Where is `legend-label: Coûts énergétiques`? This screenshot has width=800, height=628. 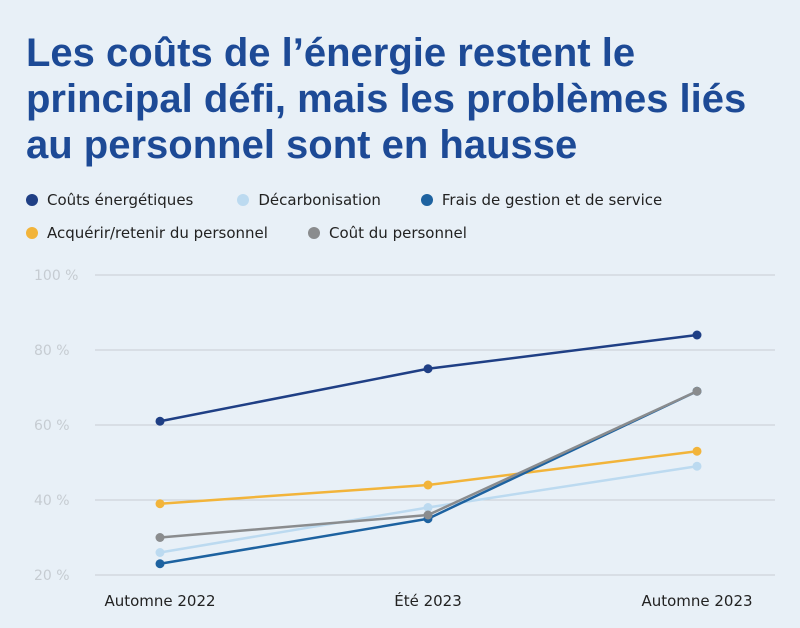 legend-label: Coûts énergétiques is located at coordinates (120, 200).